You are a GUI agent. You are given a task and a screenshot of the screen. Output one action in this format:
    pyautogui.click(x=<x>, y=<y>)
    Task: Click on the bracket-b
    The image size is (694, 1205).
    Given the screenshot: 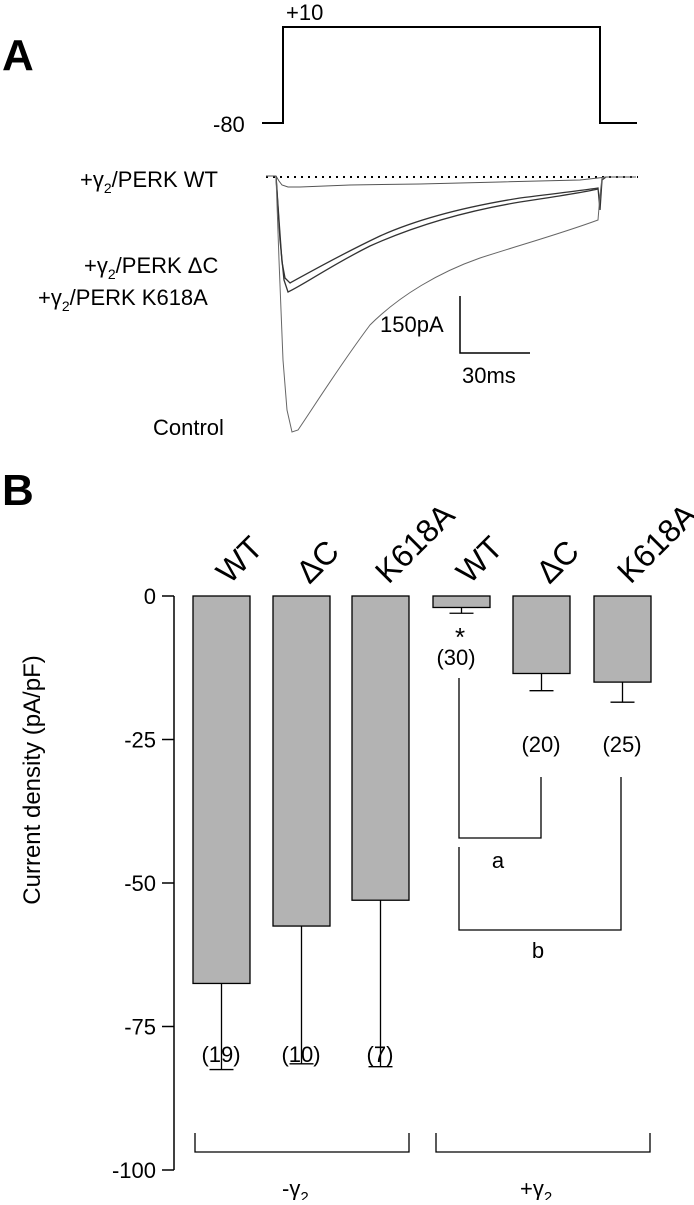 What is the action you would take?
    pyautogui.click(x=540, y=854)
    